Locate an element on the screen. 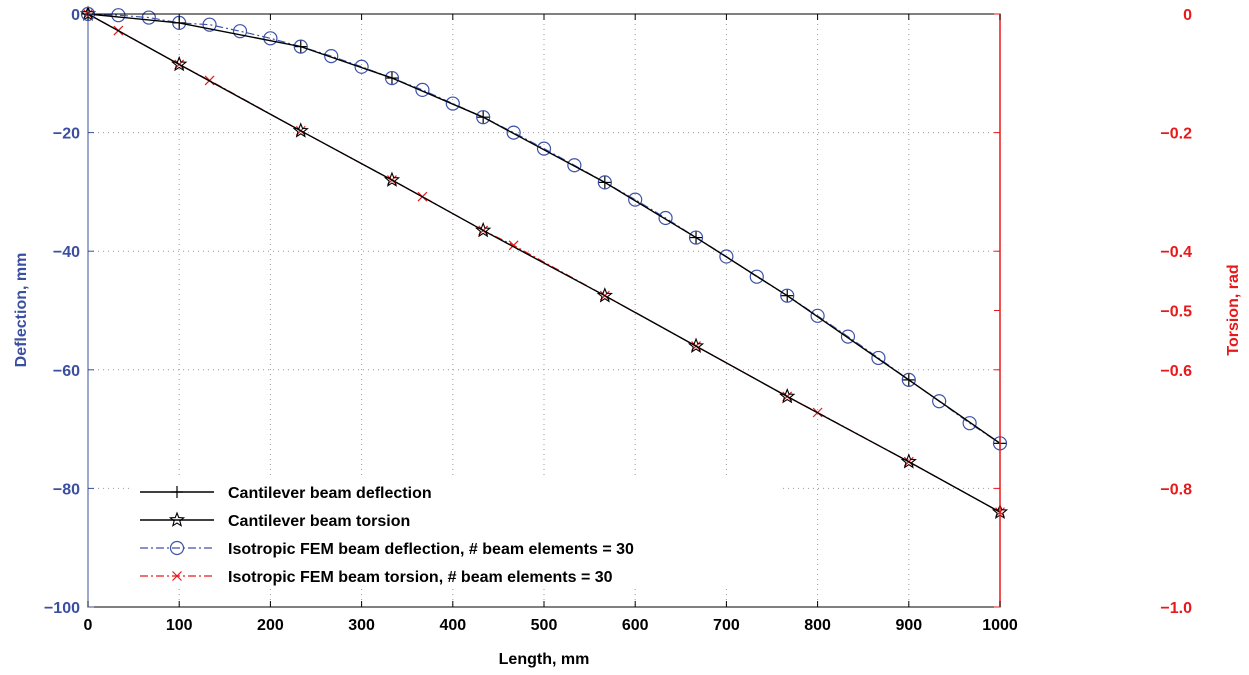 This screenshot has height=675, width=1249. y-right-tick-label: −0.5 is located at coordinates (1176, 312).